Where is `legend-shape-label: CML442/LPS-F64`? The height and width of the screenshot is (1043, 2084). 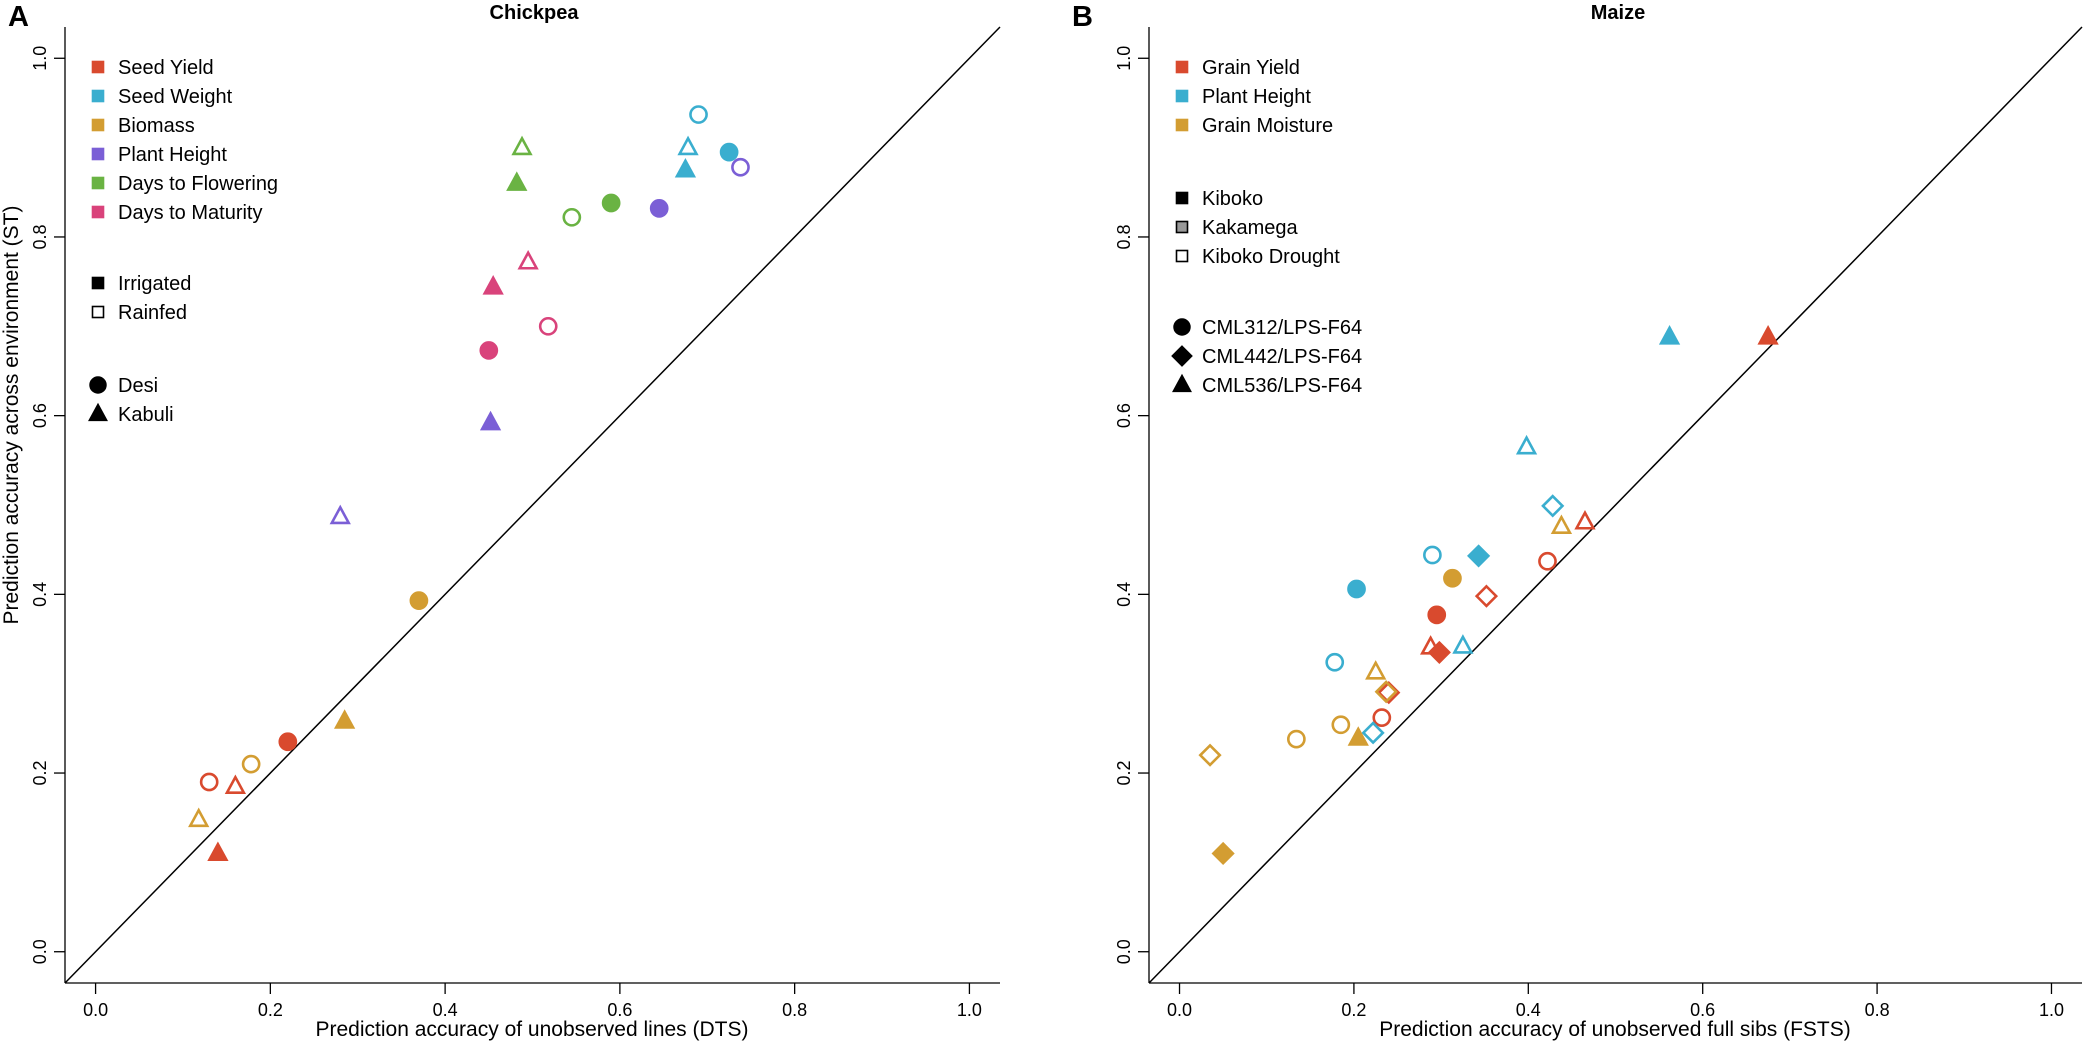 legend-shape-label: CML442/LPS-F64 is located at coordinates (1282, 357).